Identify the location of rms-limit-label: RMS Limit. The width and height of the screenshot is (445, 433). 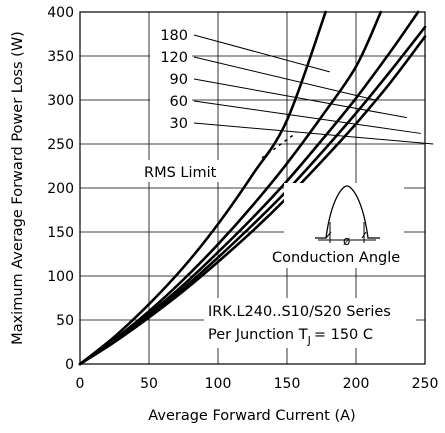
(180, 173).